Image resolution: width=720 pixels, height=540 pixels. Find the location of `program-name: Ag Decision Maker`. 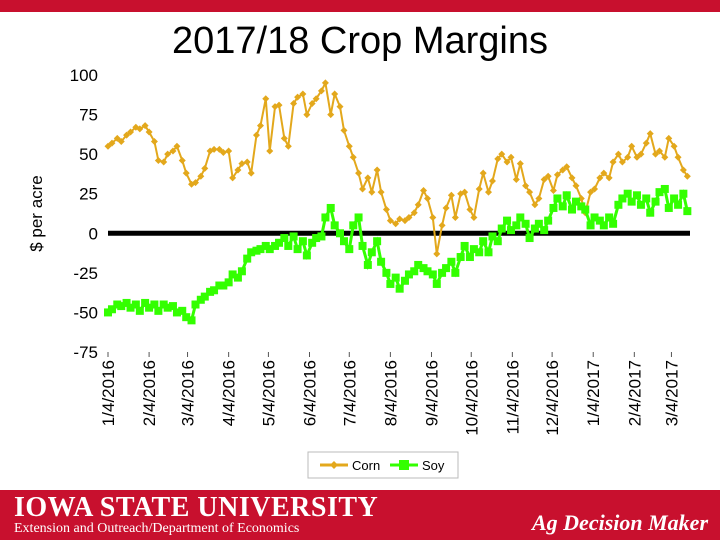

program-name: Ag Decision Maker is located at coordinates (620, 522).